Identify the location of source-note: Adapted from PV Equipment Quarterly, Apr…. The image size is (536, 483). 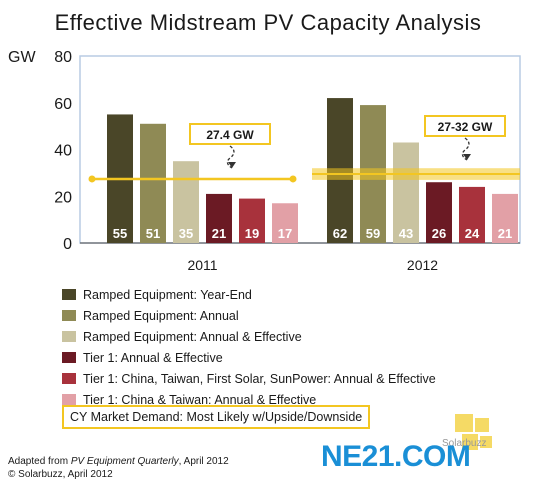
(118, 468).